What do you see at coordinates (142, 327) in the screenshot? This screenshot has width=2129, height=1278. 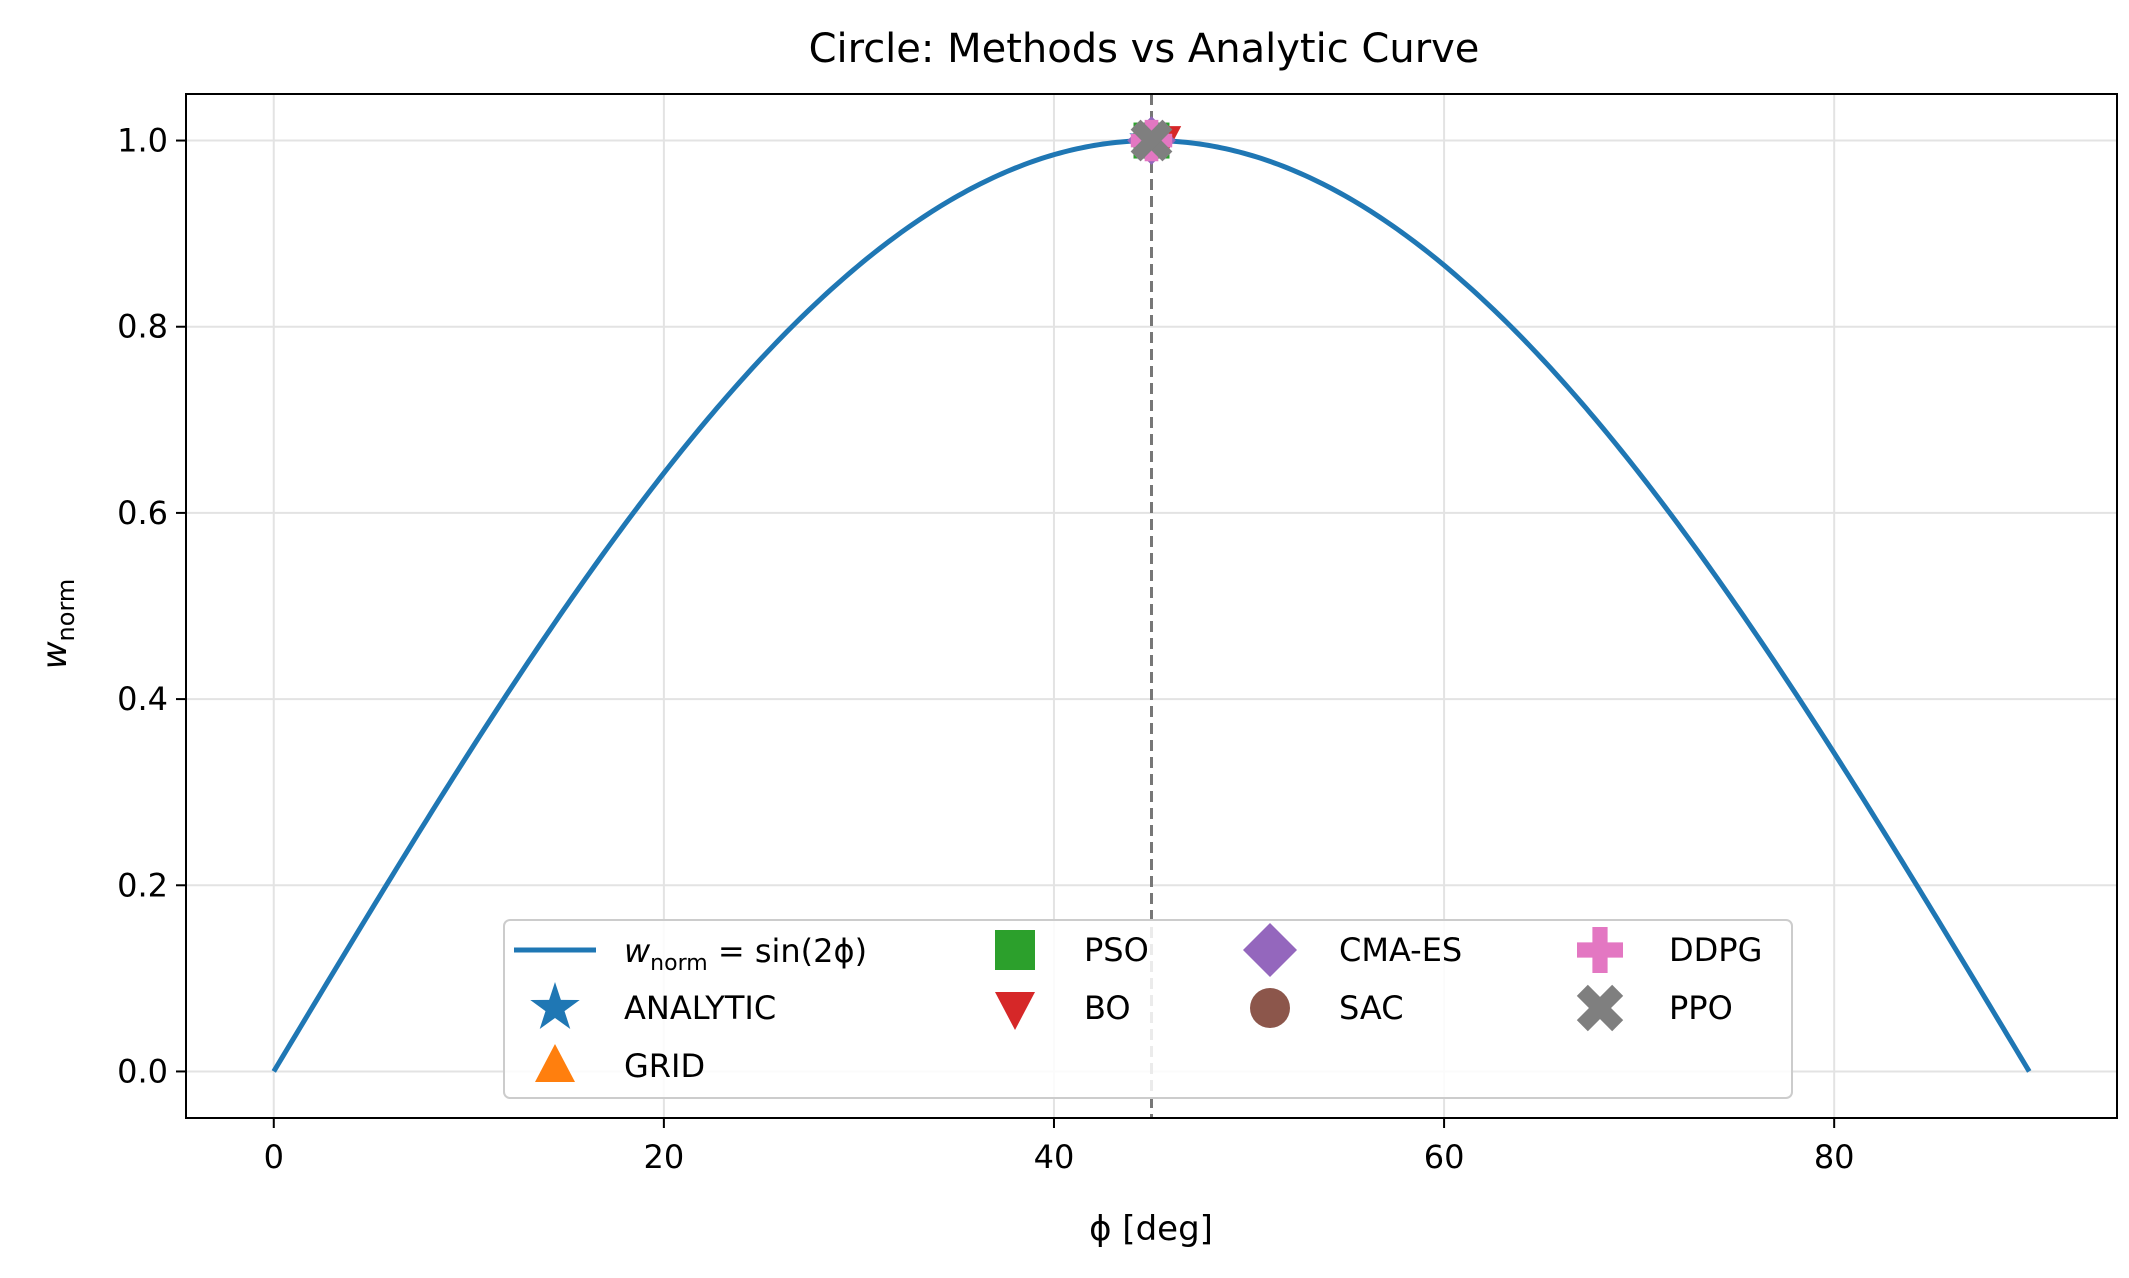 I see `y-tick-label: 0.8` at bounding box center [142, 327].